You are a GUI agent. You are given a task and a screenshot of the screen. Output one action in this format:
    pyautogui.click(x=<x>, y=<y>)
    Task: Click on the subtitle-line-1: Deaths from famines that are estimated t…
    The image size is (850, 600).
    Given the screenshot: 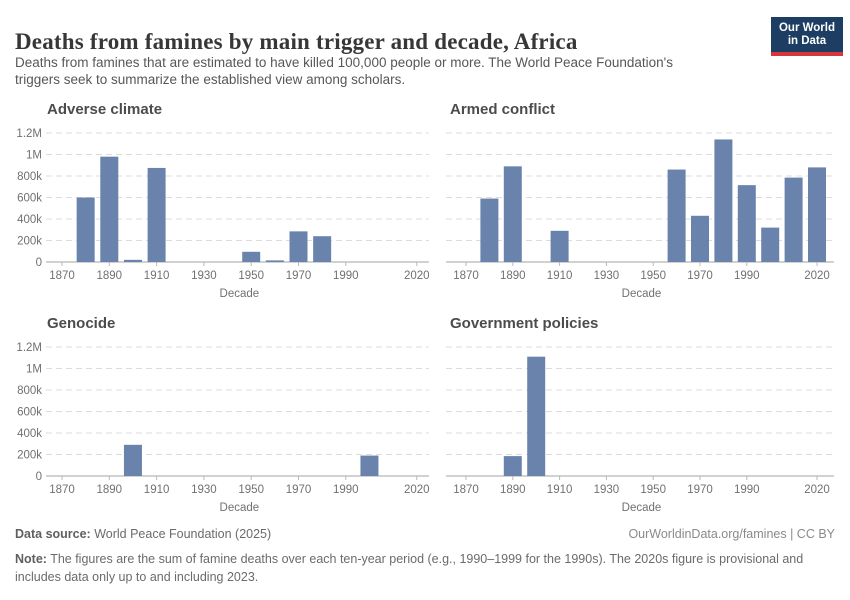 What is the action you would take?
    pyautogui.click(x=344, y=62)
    